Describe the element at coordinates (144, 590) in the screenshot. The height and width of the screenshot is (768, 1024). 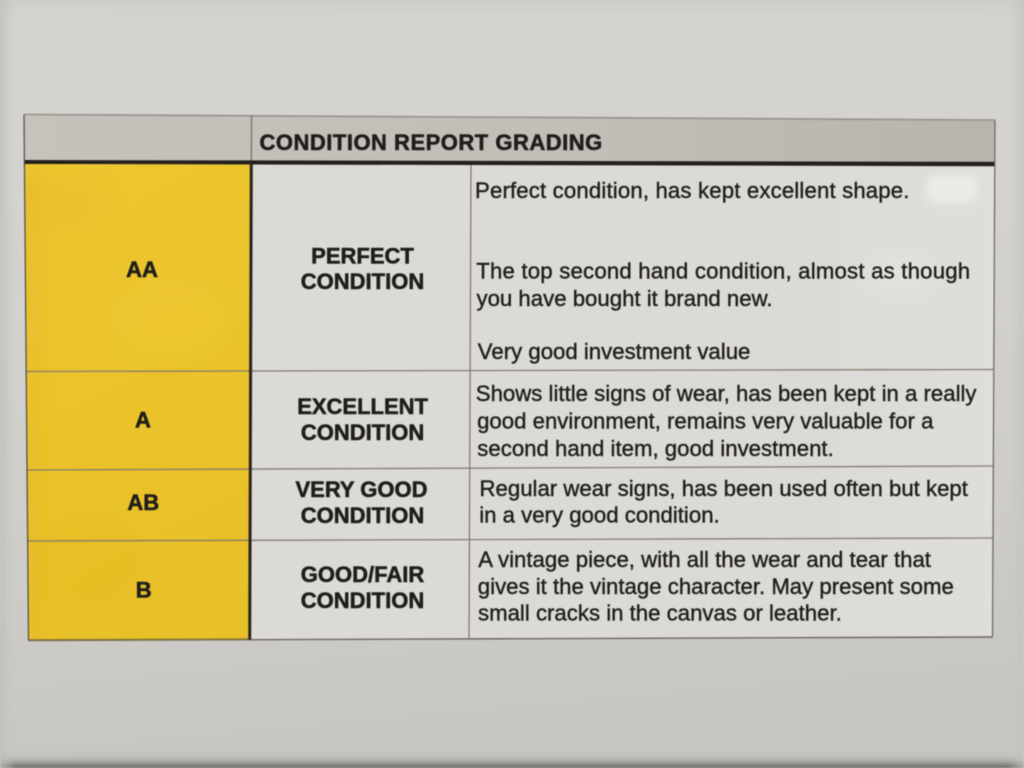
I see `svg-text: B` at that location.